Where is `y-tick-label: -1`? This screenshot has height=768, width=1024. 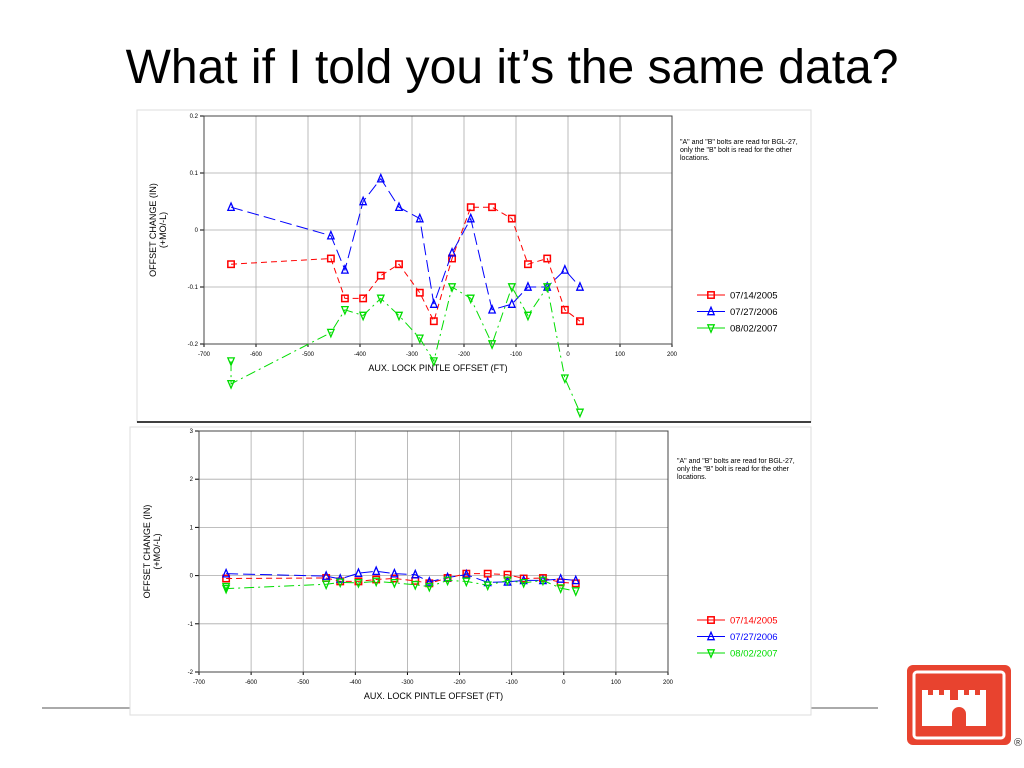 y-tick-label: -1 is located at coordinates (191, 625).